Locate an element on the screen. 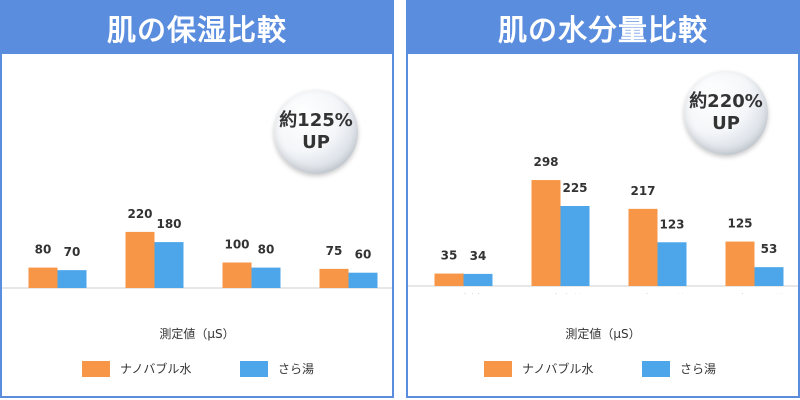  data-label: 70 is located at coordinates (72, 252).